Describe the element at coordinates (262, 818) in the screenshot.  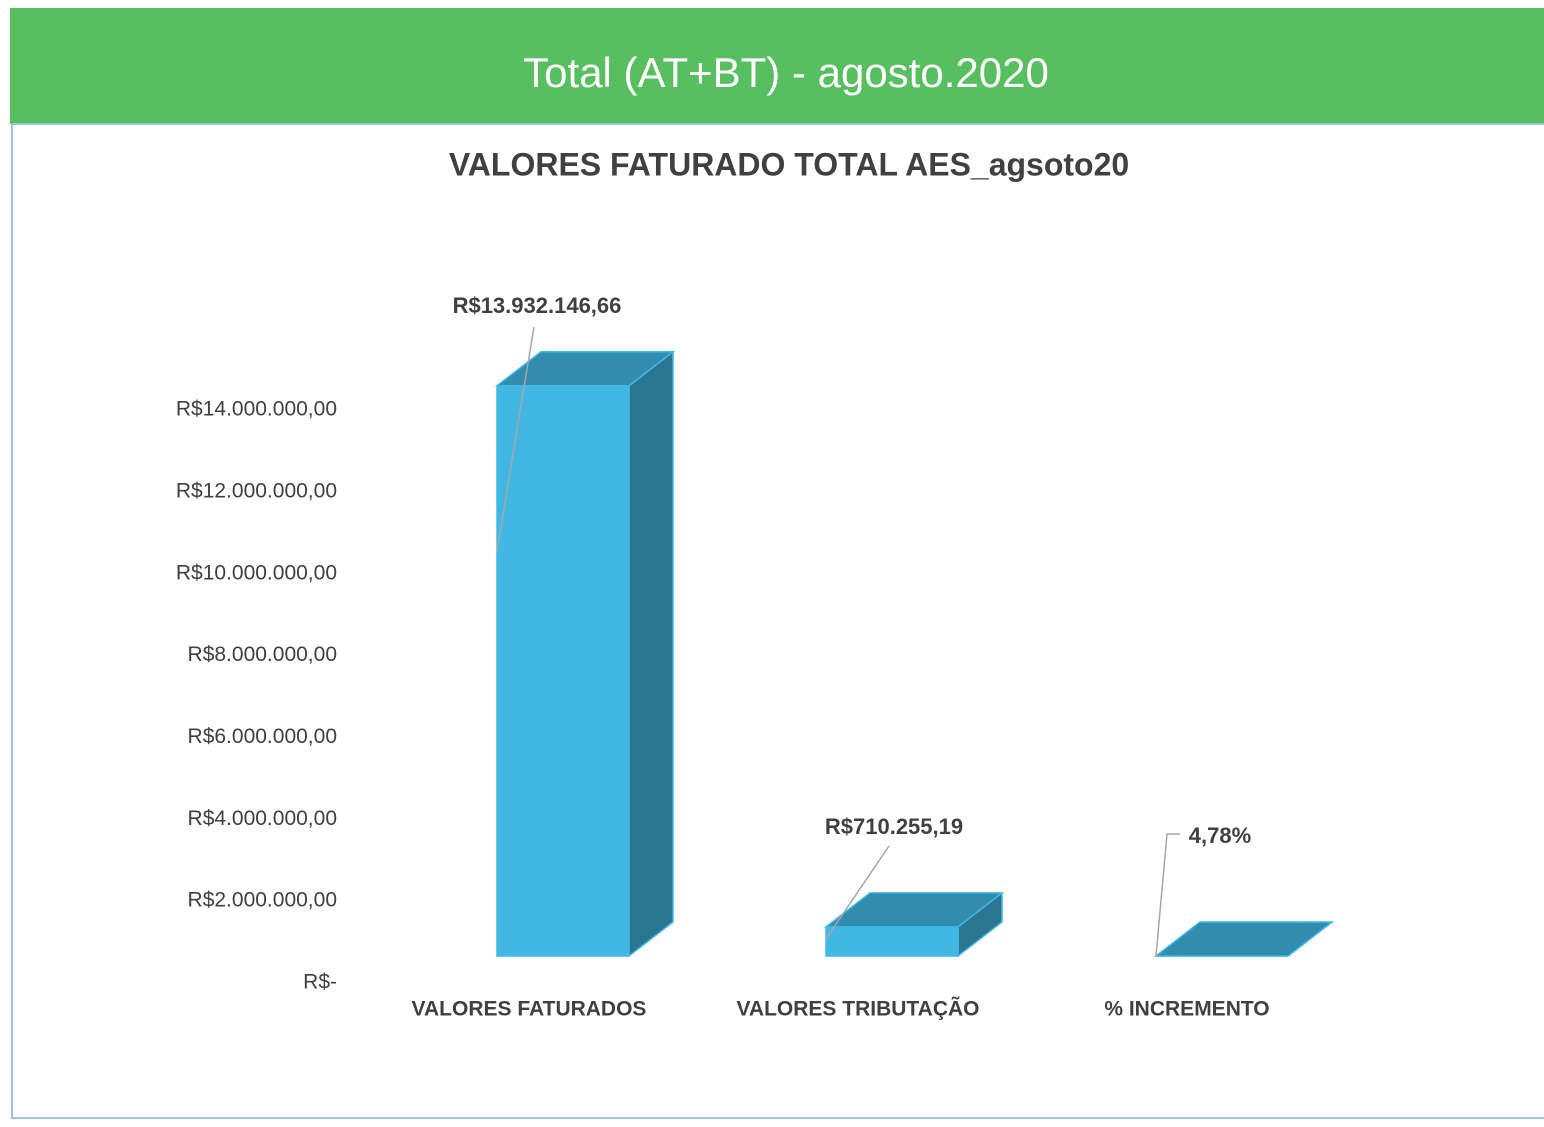
I see `y-tick-label: R$4.000.000,00` at that location.